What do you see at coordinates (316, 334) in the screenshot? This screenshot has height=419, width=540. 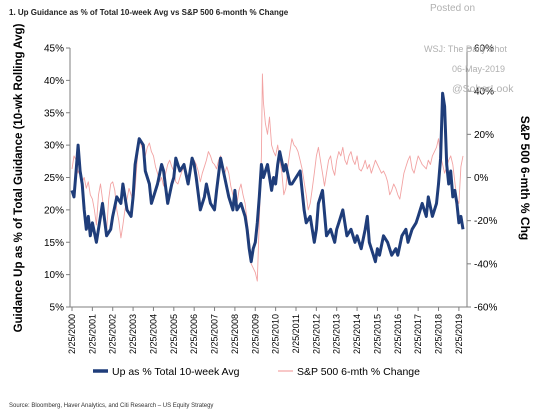 I see `x-tick-label: 2/25/2012` at bounding box center [316, 334].